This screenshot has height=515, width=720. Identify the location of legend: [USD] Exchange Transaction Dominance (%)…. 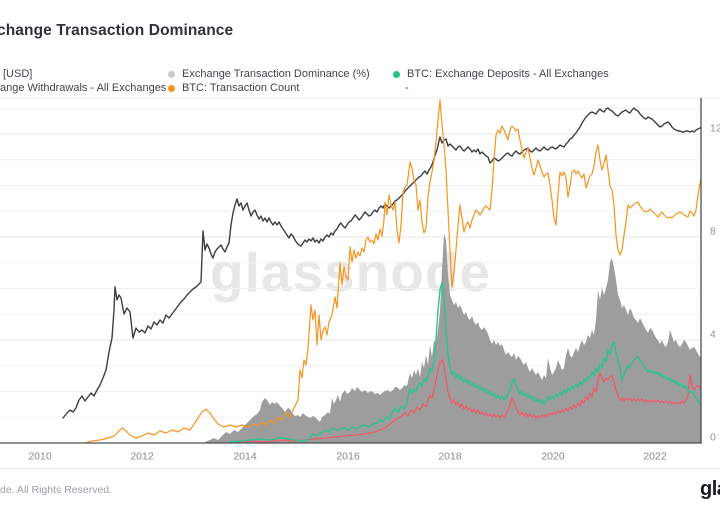
(360, 81).